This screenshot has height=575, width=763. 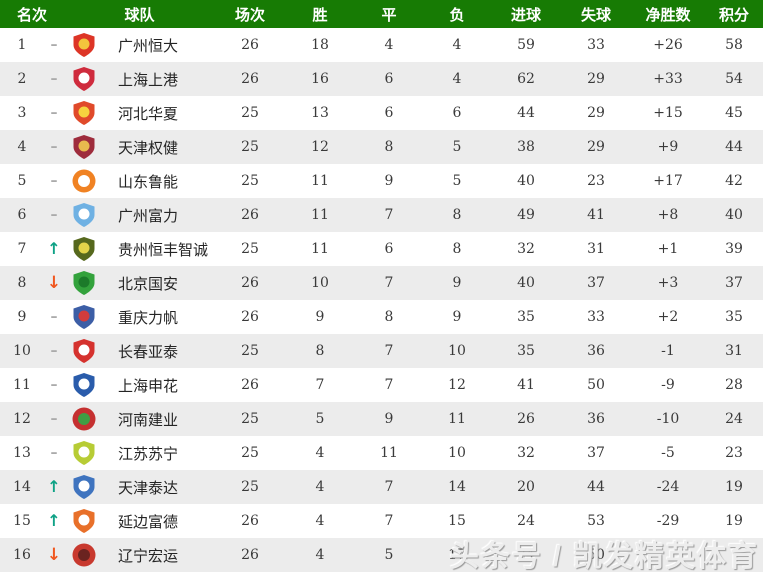 I want to click on cell-ga: 23, so click(x=596, y=181).